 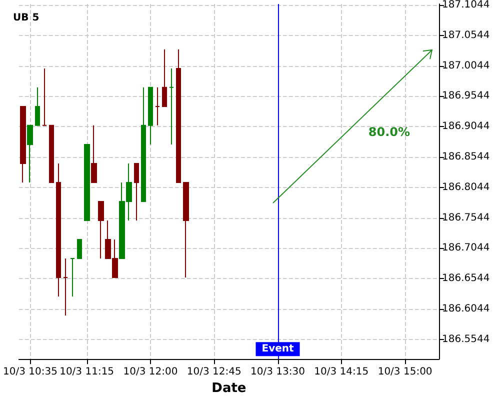 What do you see at coordinates (214, 372) in the screenshot?
I see `x-tick-label: 10/3 12:45` at bounding box center [214, 372].